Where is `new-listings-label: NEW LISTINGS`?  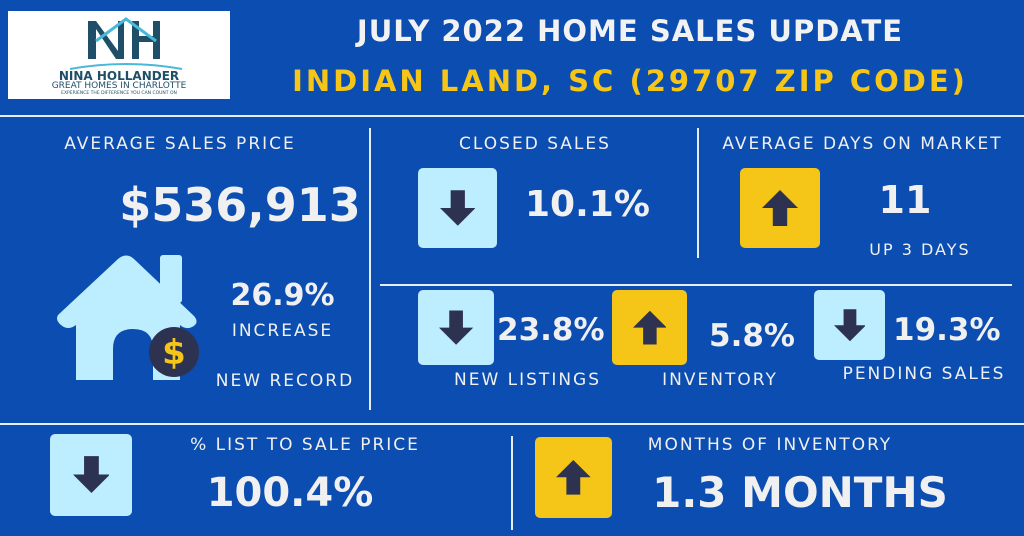
new-listings-label: NEW LISTINGS is located at coordinates (527, 380).